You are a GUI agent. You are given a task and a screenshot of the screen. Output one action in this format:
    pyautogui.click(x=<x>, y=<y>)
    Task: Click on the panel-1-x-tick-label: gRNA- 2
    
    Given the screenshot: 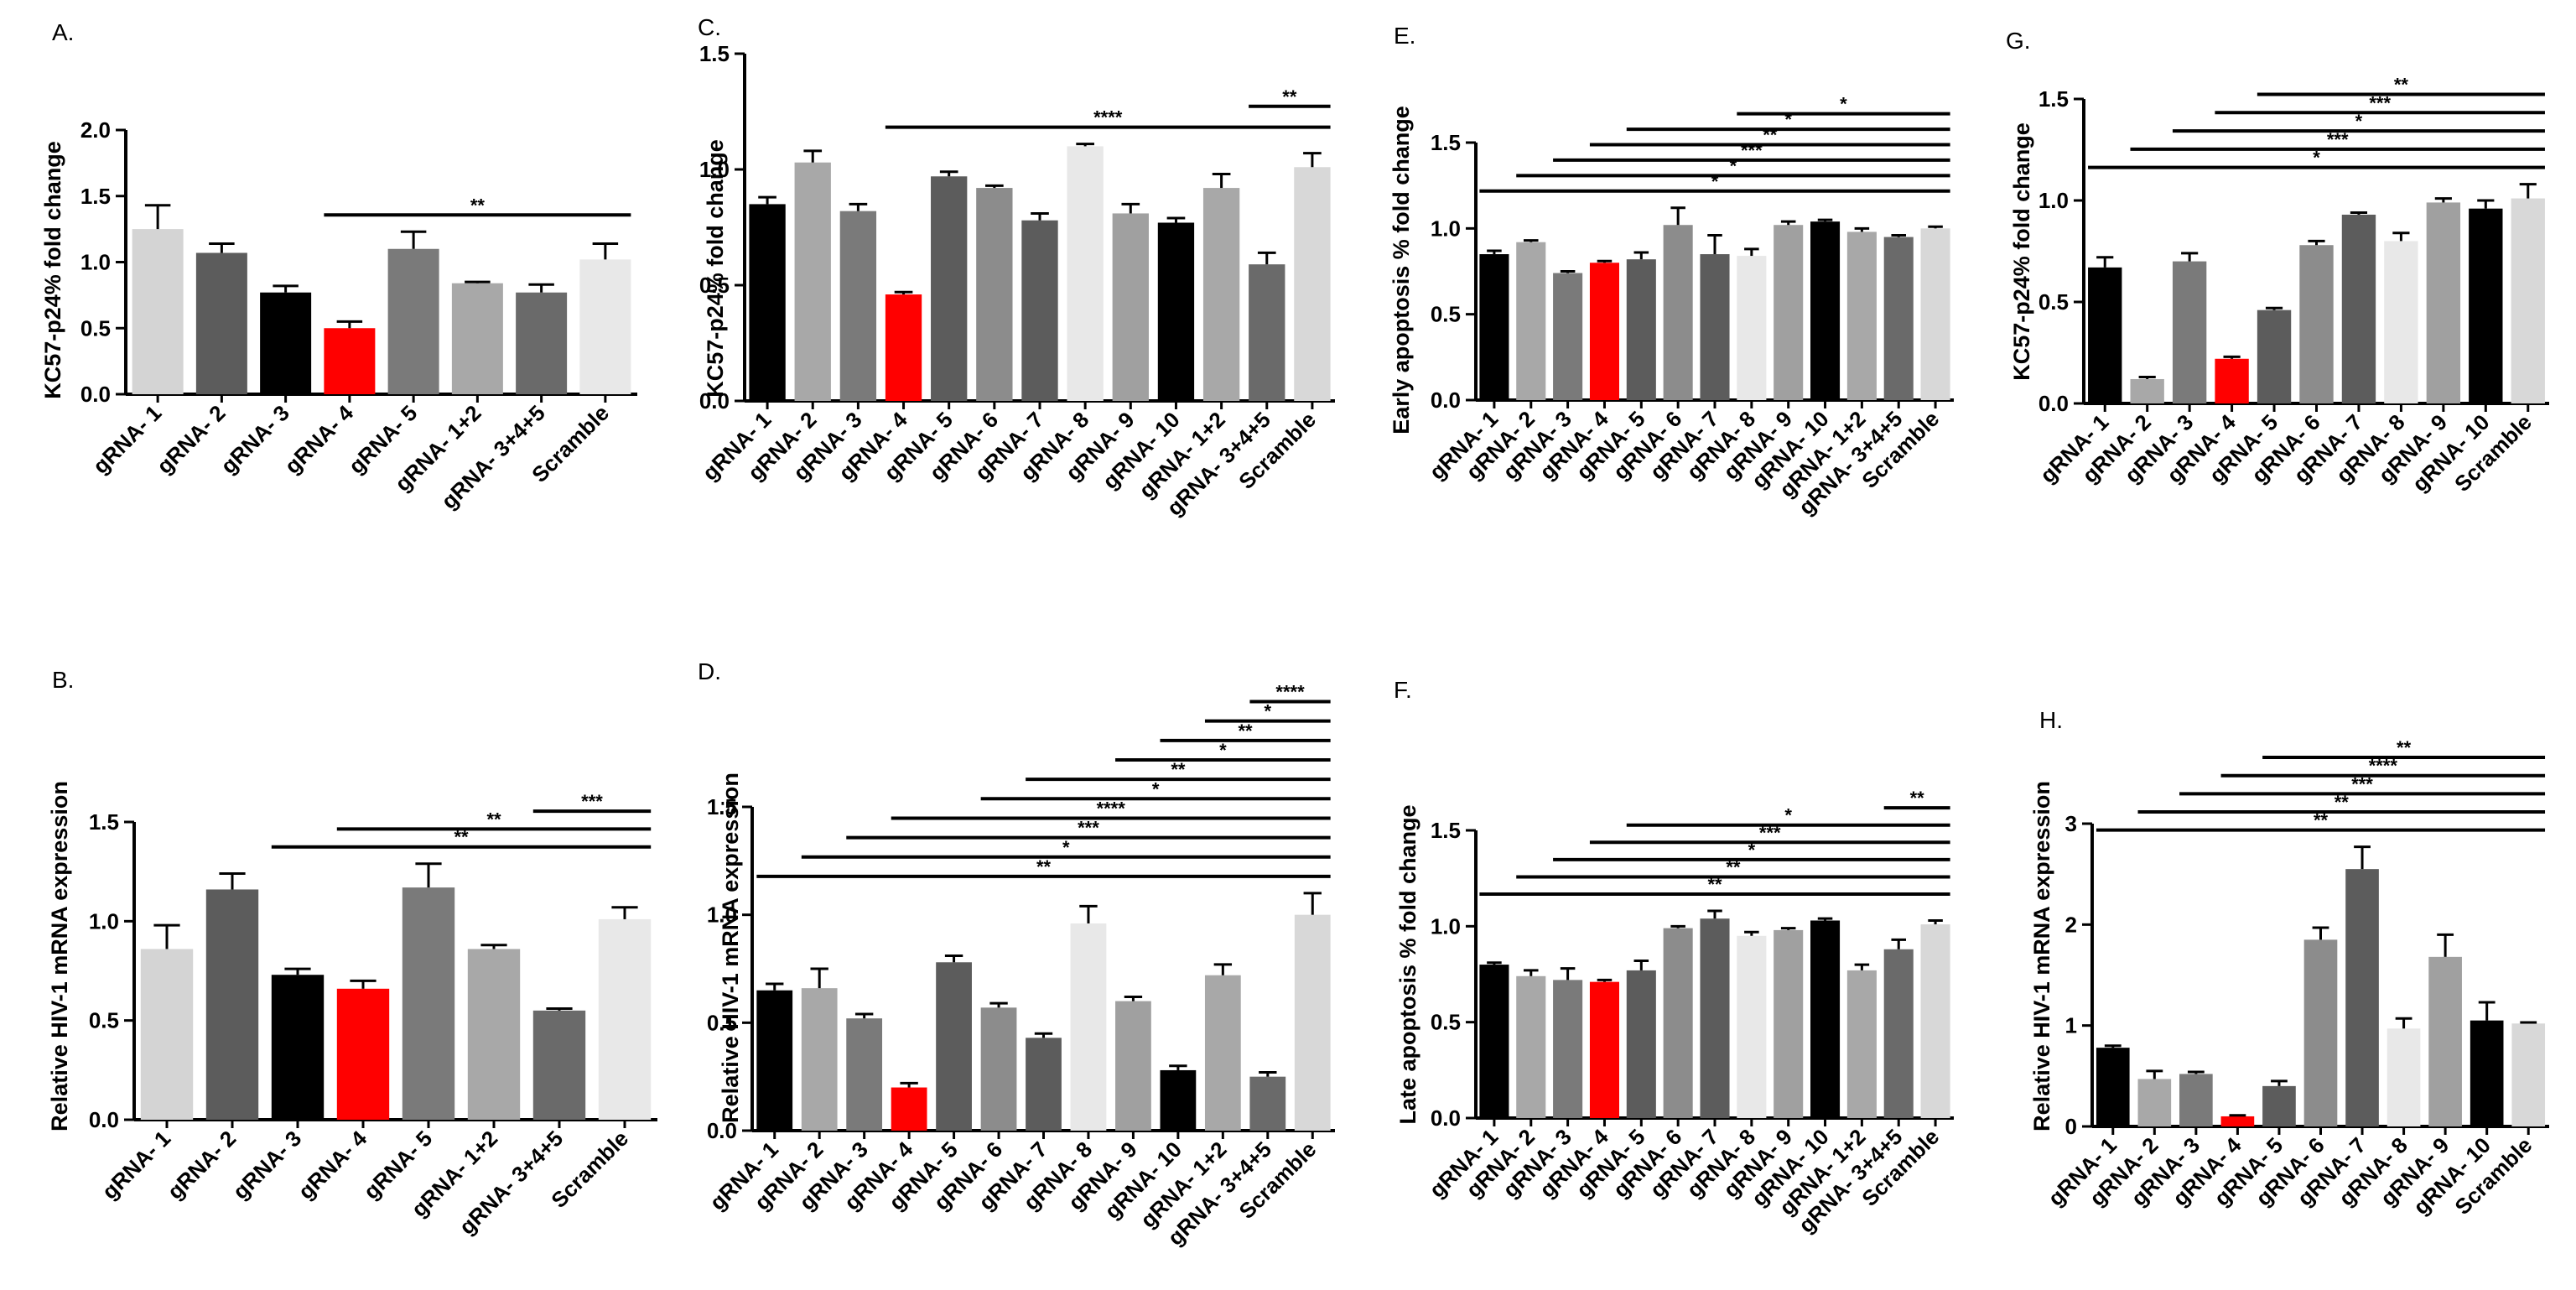 What is the action you would take?
    pyautogui.click(x=191, y=439)
    